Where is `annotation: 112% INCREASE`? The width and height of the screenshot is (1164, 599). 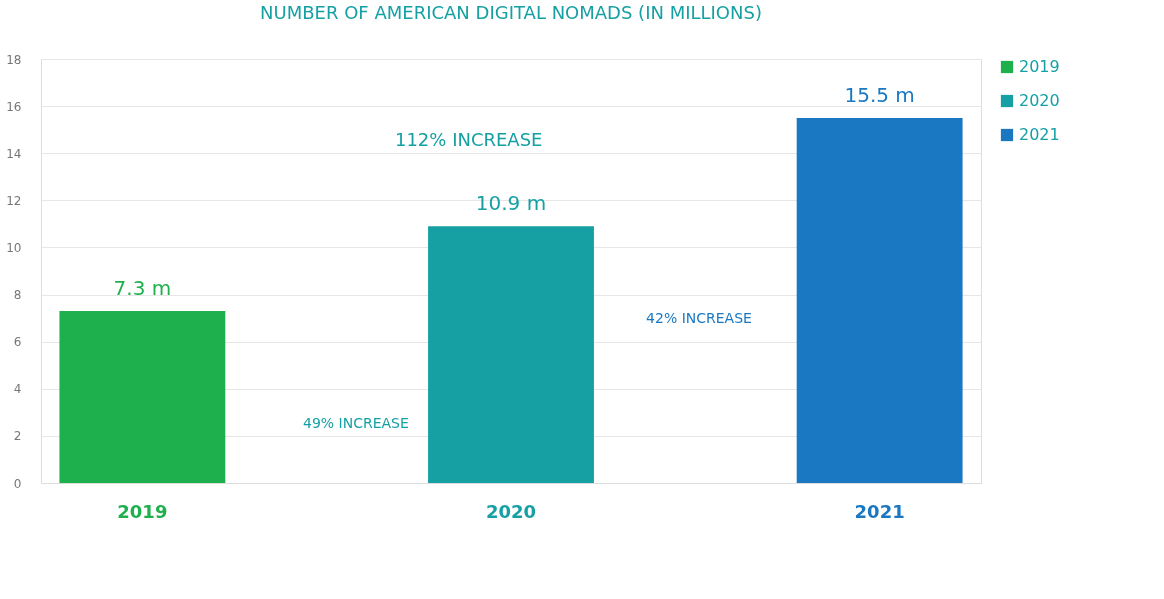
annotation: 112% INCREASE is located at coordinates (468, 139).